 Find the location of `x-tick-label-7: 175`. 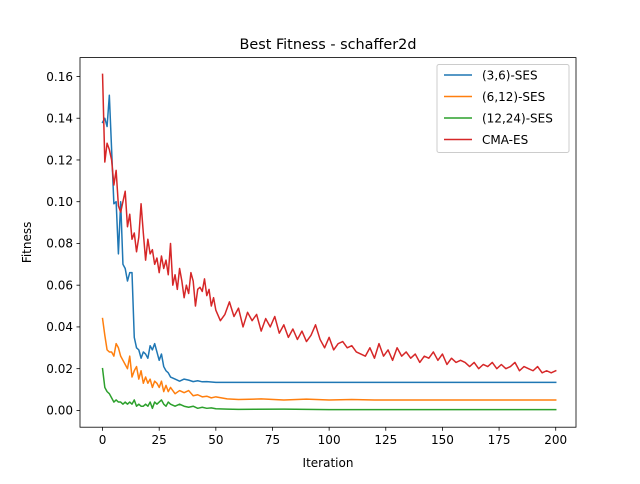

x-tick-label-7: 175 is located at coordinates (499, 440).